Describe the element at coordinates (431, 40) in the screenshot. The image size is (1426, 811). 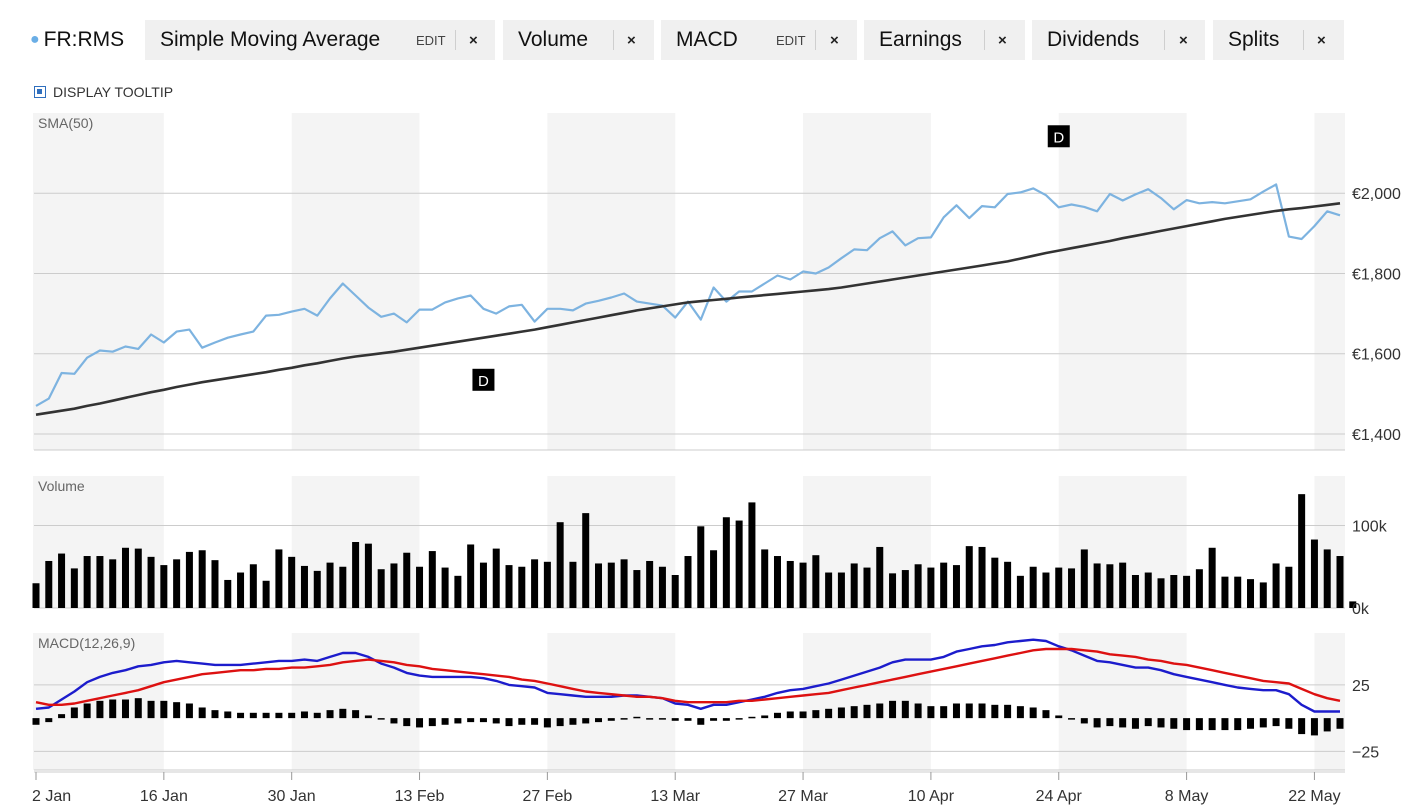
I see `chip-sma-edit: EDIT` at that location.